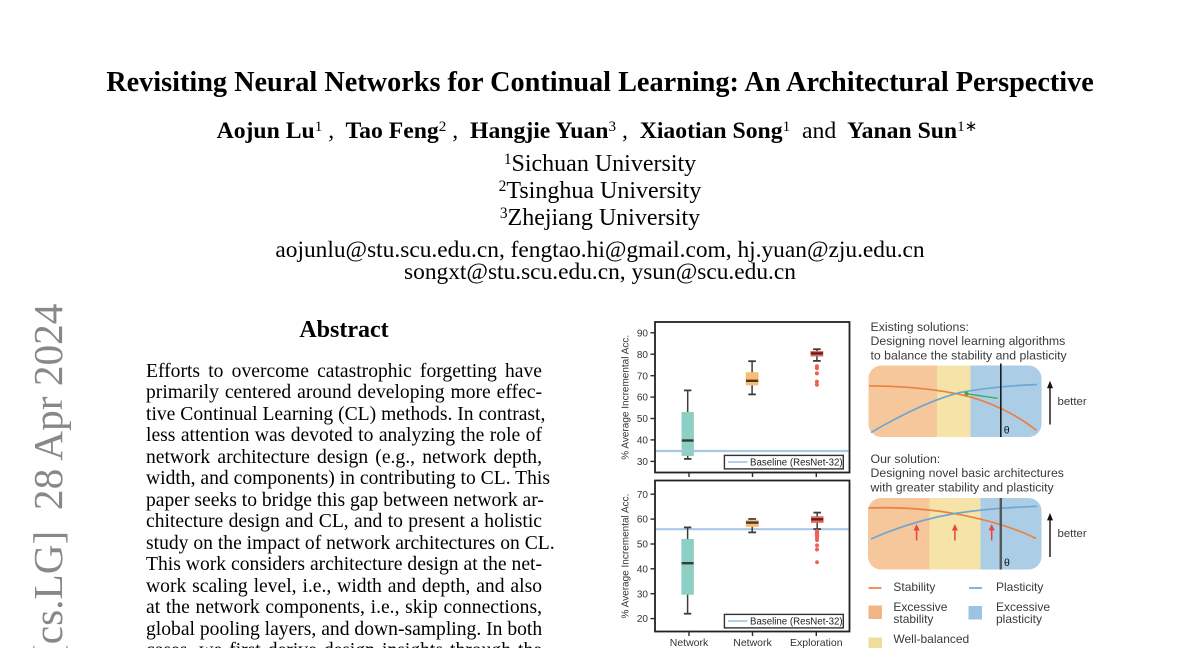 The width and height of the screenshot is (1200, 648). Describe the element at coordinates (931, 639) in the screenshot. I see `svg-text: Well-balanced` at that location.